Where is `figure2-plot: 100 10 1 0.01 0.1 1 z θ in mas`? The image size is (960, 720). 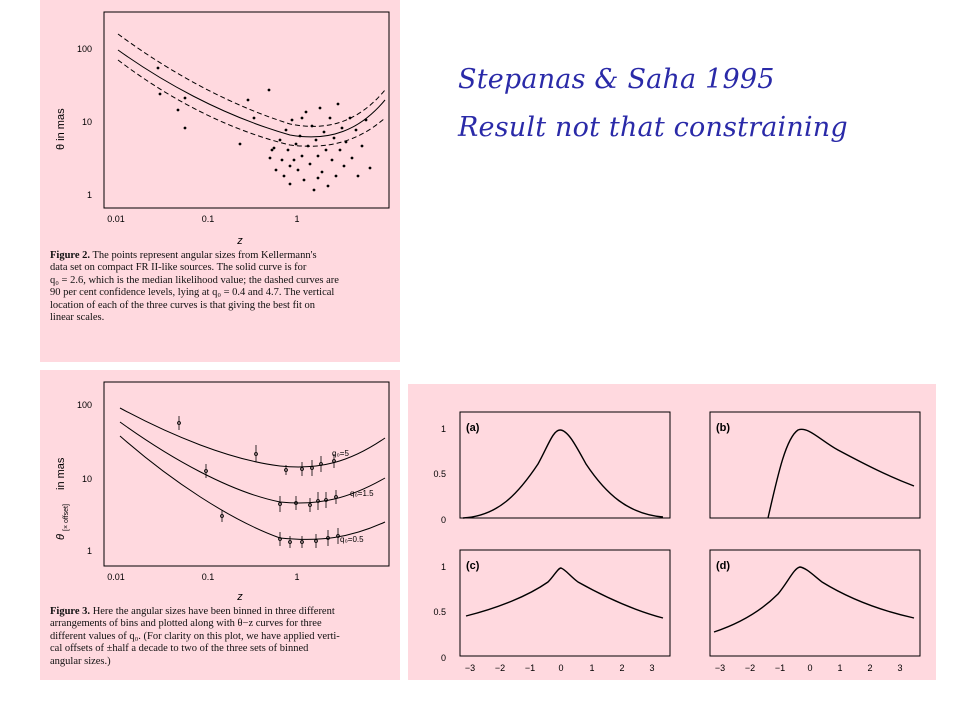 figure2-plot: 100 10 1 0.01 0.1 1 z θ in mas is located at coordinates (222, 129).